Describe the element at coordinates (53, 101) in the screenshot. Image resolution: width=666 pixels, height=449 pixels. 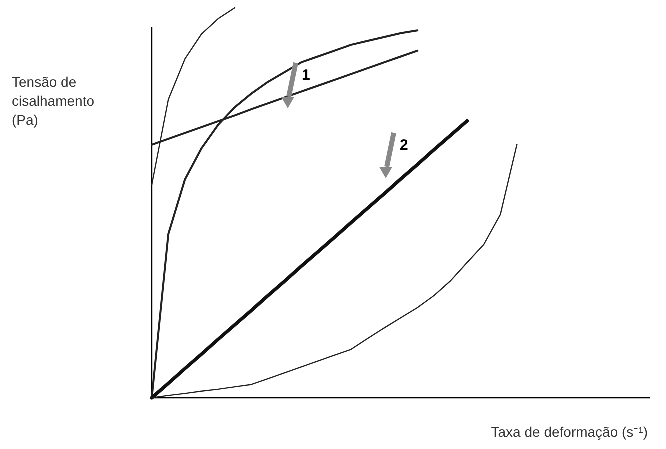
I see `y-axis-title: Tensão de cisalhamento (Pa)` at that location.